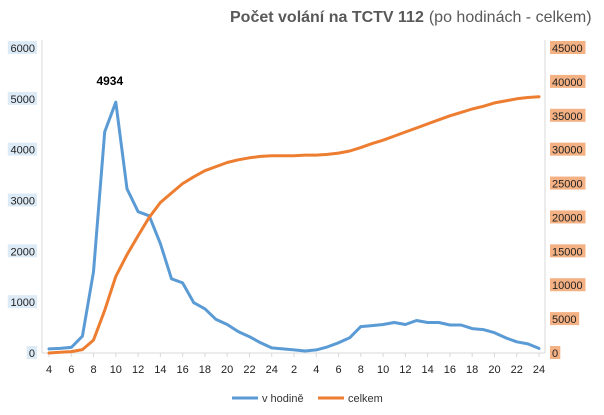  I want to click on left-tick-label: 6000, so click(23, 49).